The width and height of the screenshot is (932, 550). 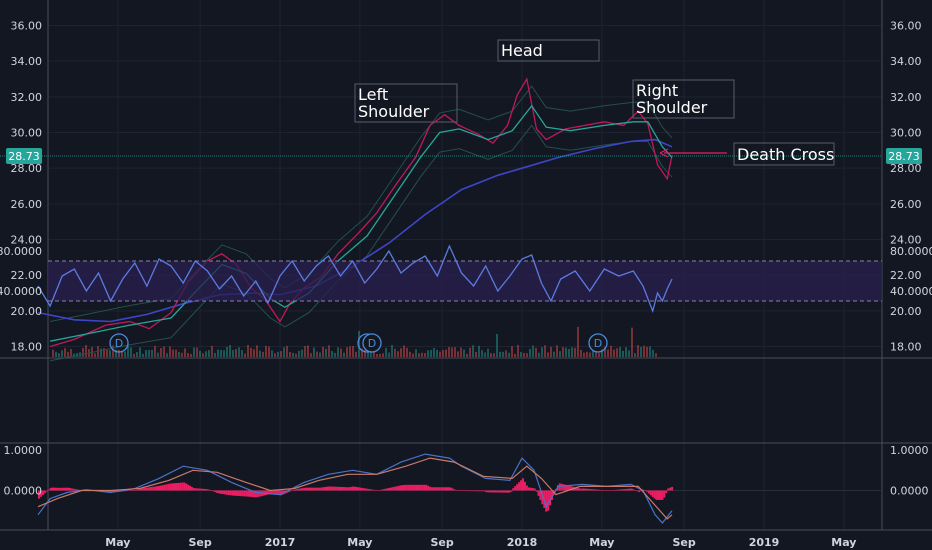 What do you see at coordinates (27, 347) in the screenshot?
I see `price-tick-label: 18.00` at bounding box center [27, 347].